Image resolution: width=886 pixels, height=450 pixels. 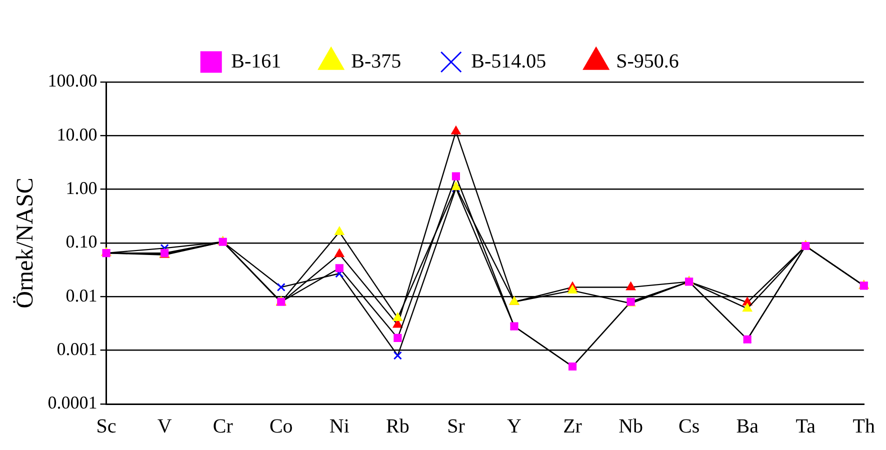 I want to click on y-tick-label: 0.10, so click(x=82, y=242).